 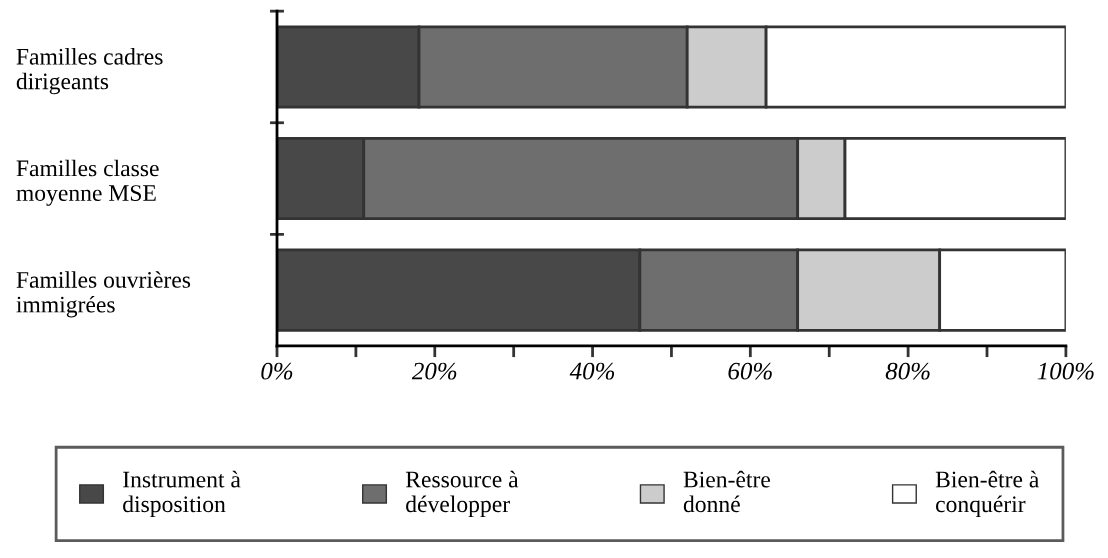 What do you see at coordinates (592, 371) in the screenshot?
I see `x-tick-label: 40%` at bounding box center [592, 371].